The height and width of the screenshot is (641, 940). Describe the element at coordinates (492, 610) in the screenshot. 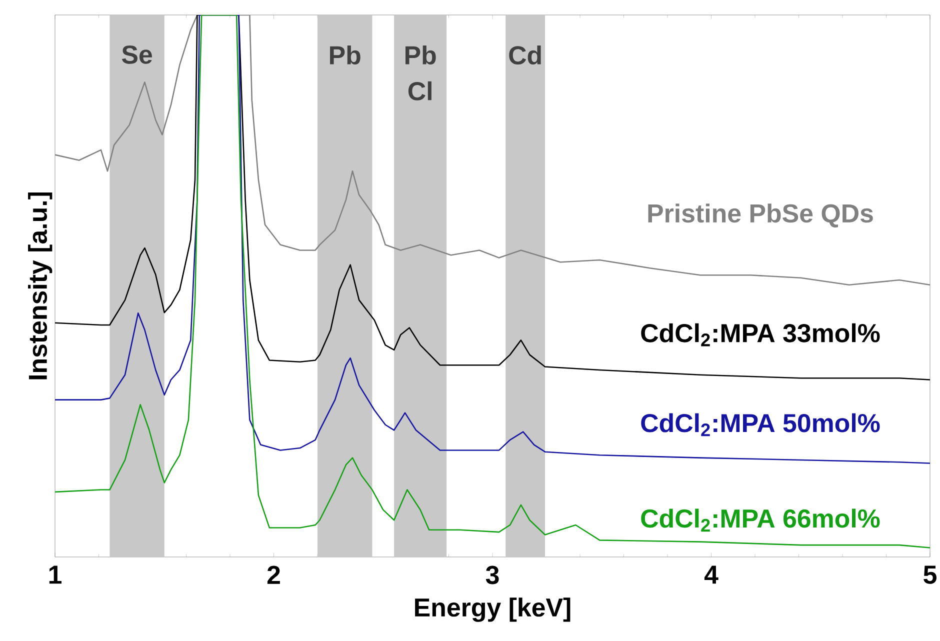

I see `x-axis-title: Energy [keV]` at that location.